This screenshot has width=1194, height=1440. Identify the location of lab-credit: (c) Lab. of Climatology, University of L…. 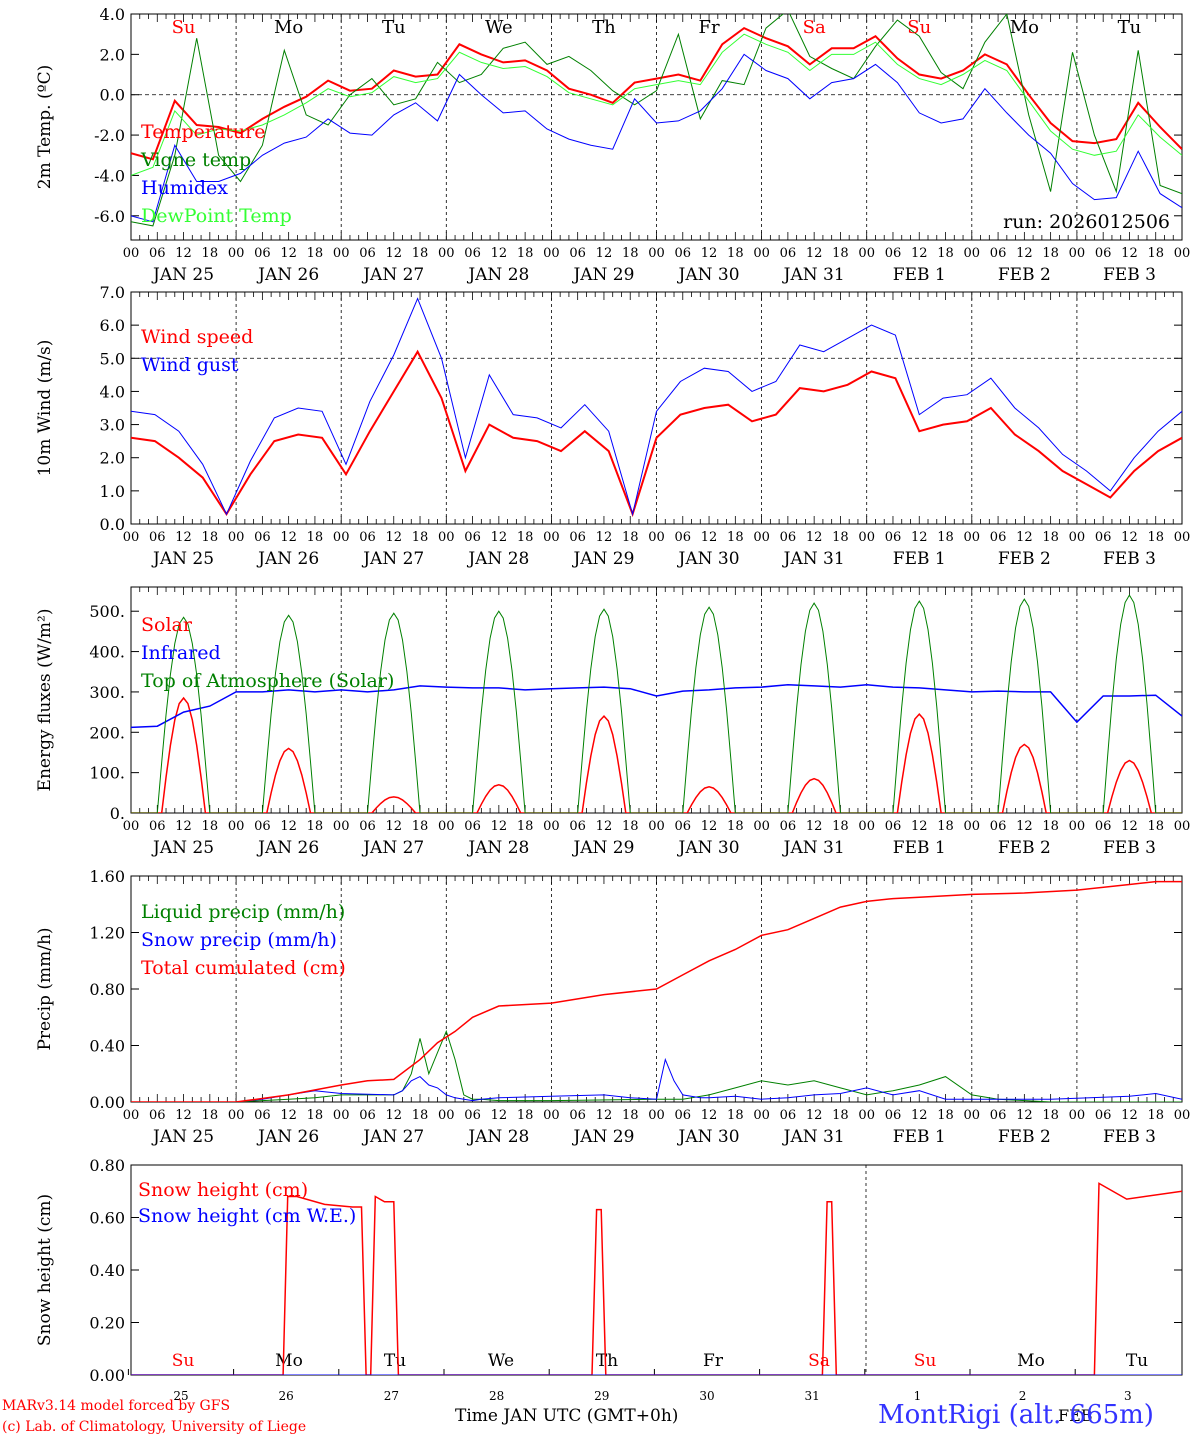
(154, 1427).